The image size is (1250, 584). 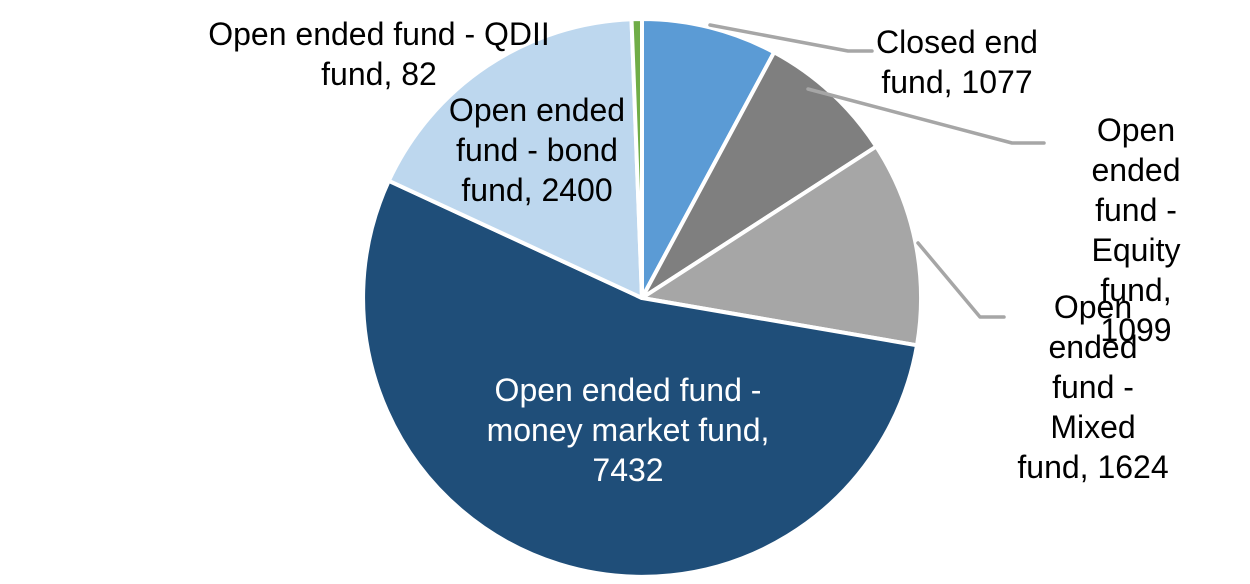 What do you see at coordinates (926, 116) in the screenshot?
I see `leader-line-equity-fund` at bounding box center [926, 116].